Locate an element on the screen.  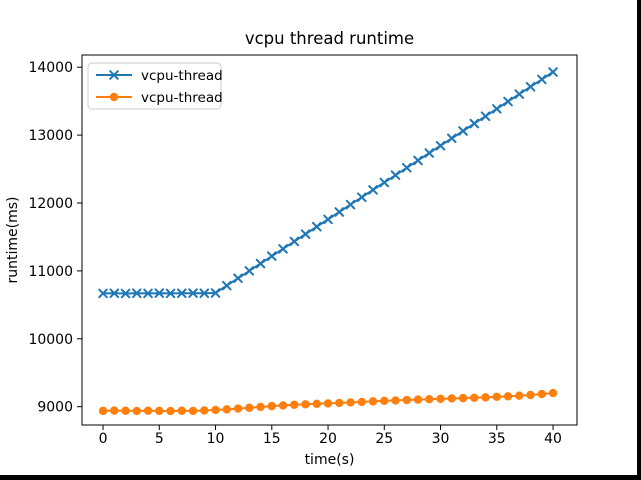
x-tick-label: 35 is located at coordinates (497, 439).